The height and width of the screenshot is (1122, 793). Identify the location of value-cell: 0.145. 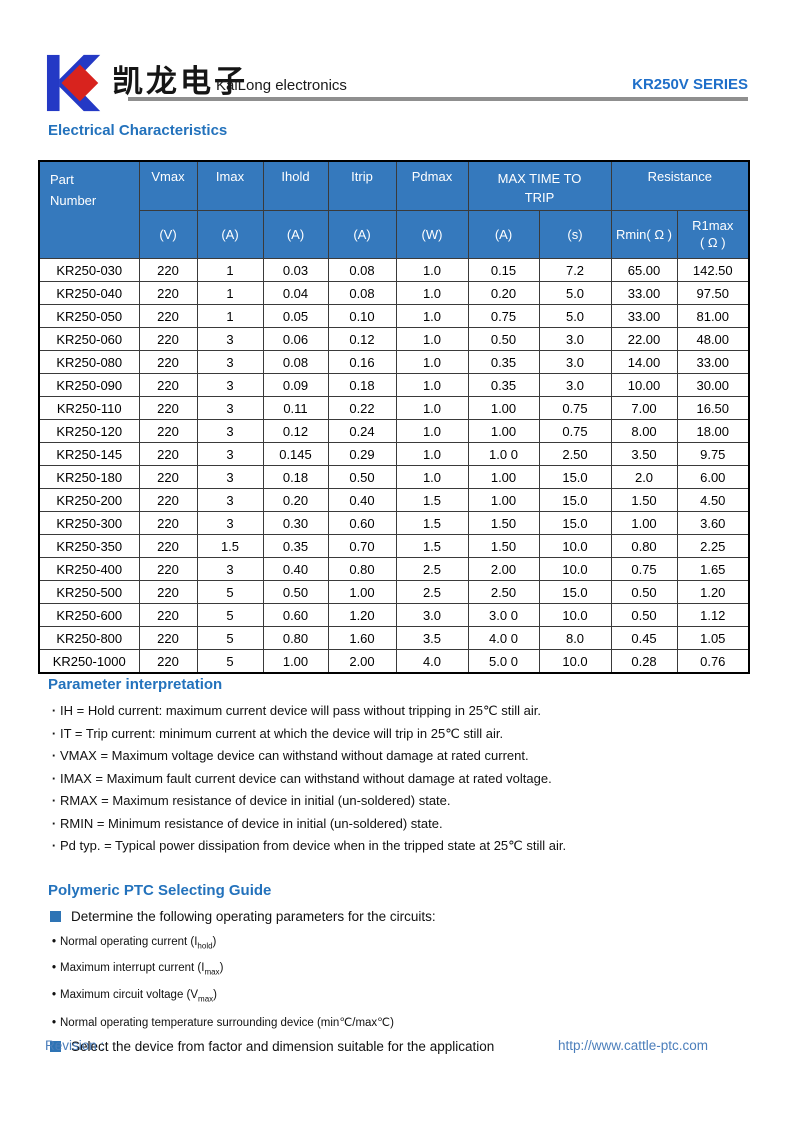
(295, 454).